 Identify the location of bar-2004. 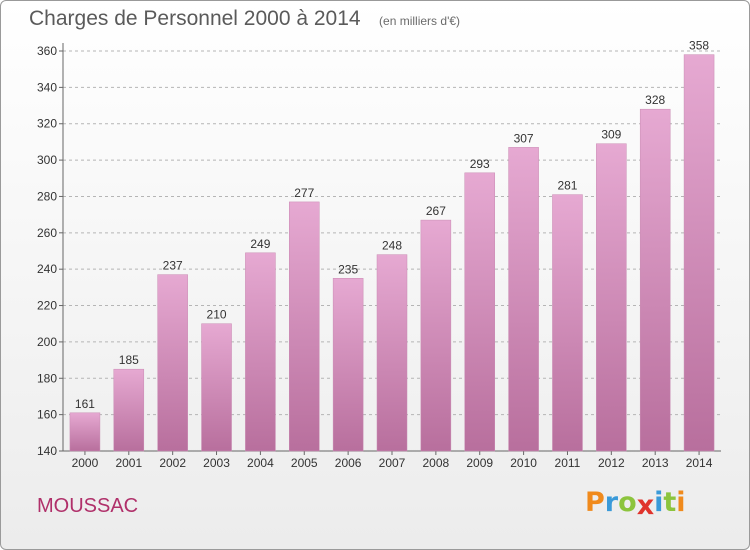
(260, 352).